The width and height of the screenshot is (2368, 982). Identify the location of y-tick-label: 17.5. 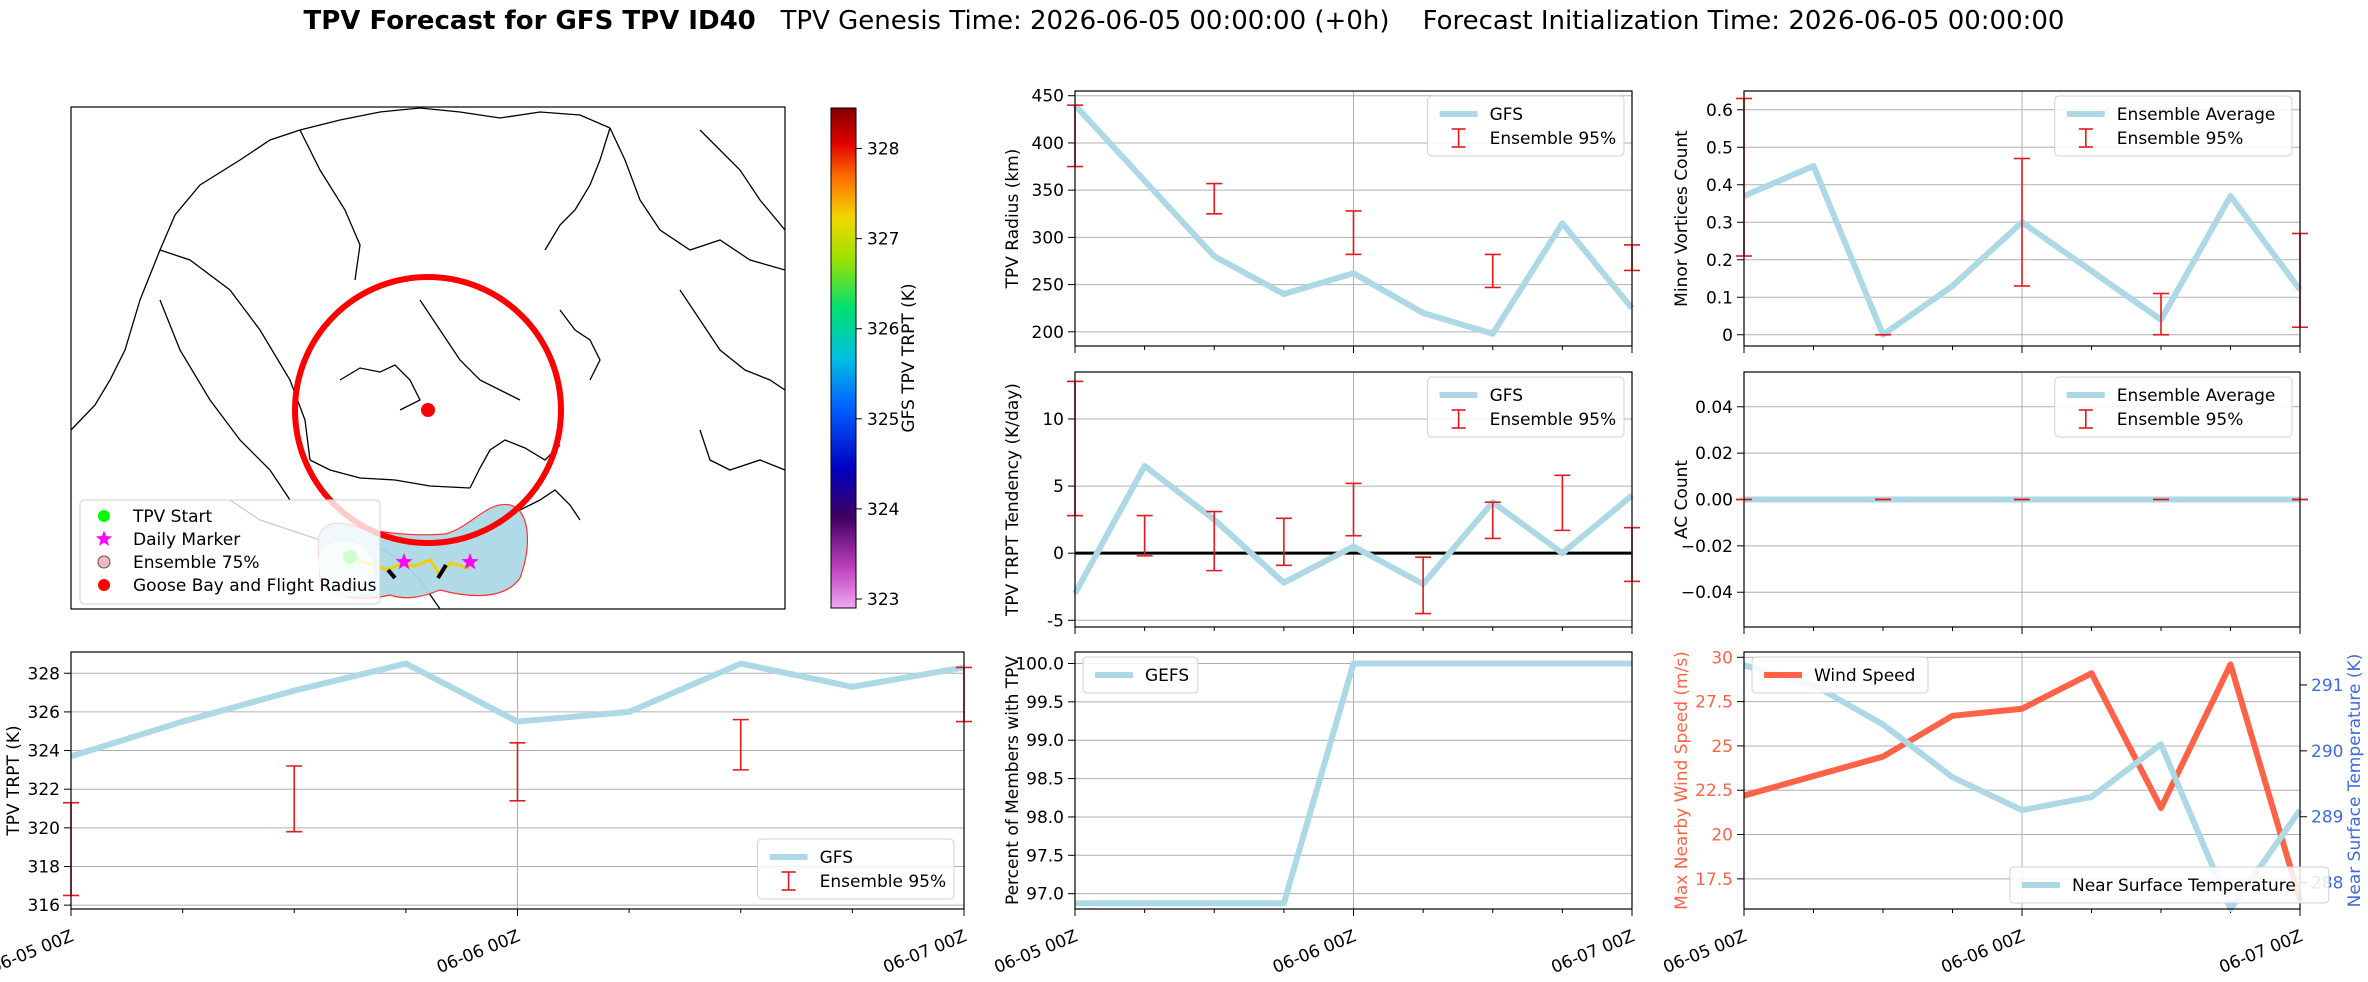
(1714, 880).